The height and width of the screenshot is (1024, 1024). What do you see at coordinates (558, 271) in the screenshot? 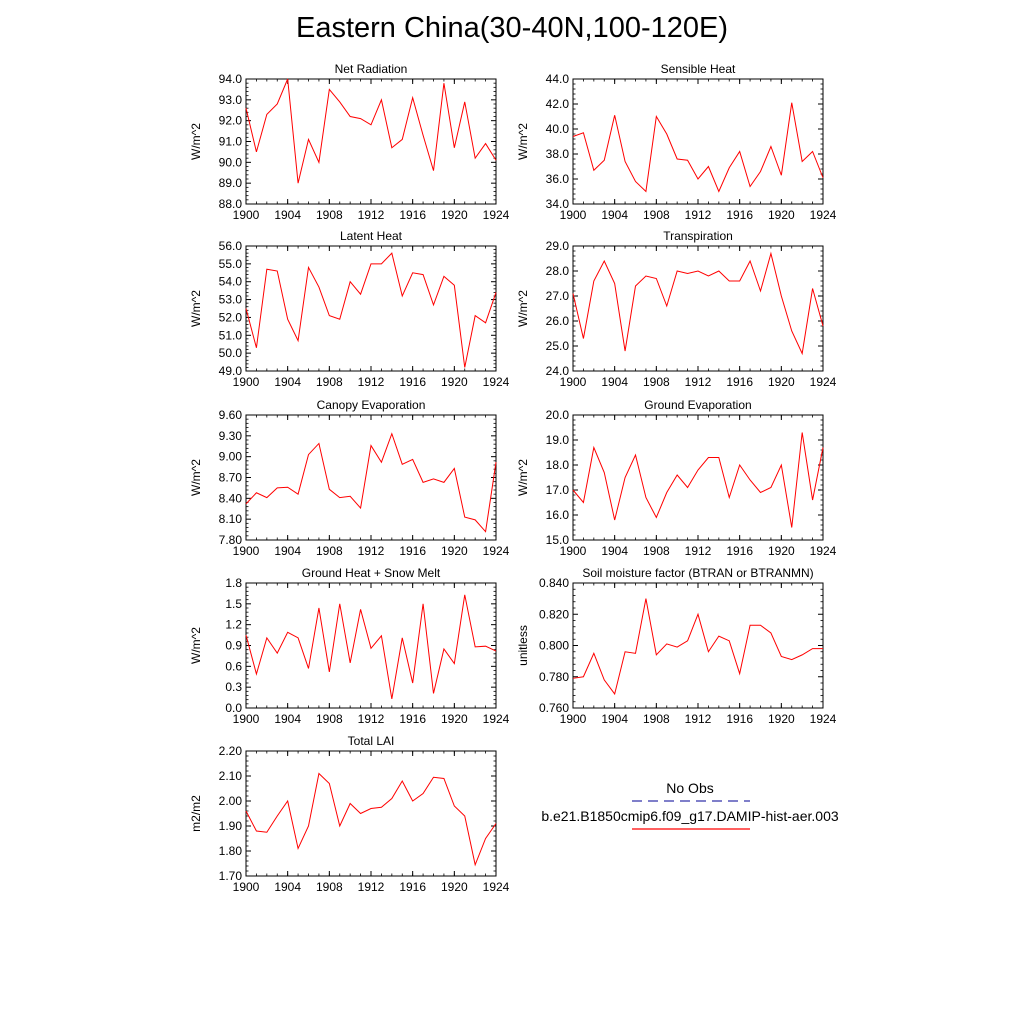
I see `y-tick-label: 28.0` at bounding box center [558, 271].